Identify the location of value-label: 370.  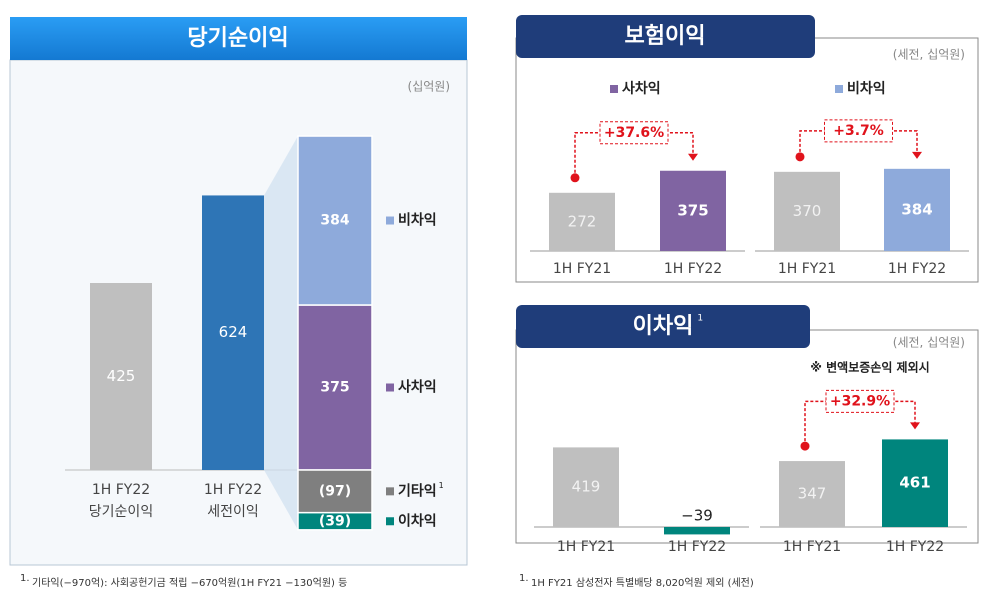
(807, 211).